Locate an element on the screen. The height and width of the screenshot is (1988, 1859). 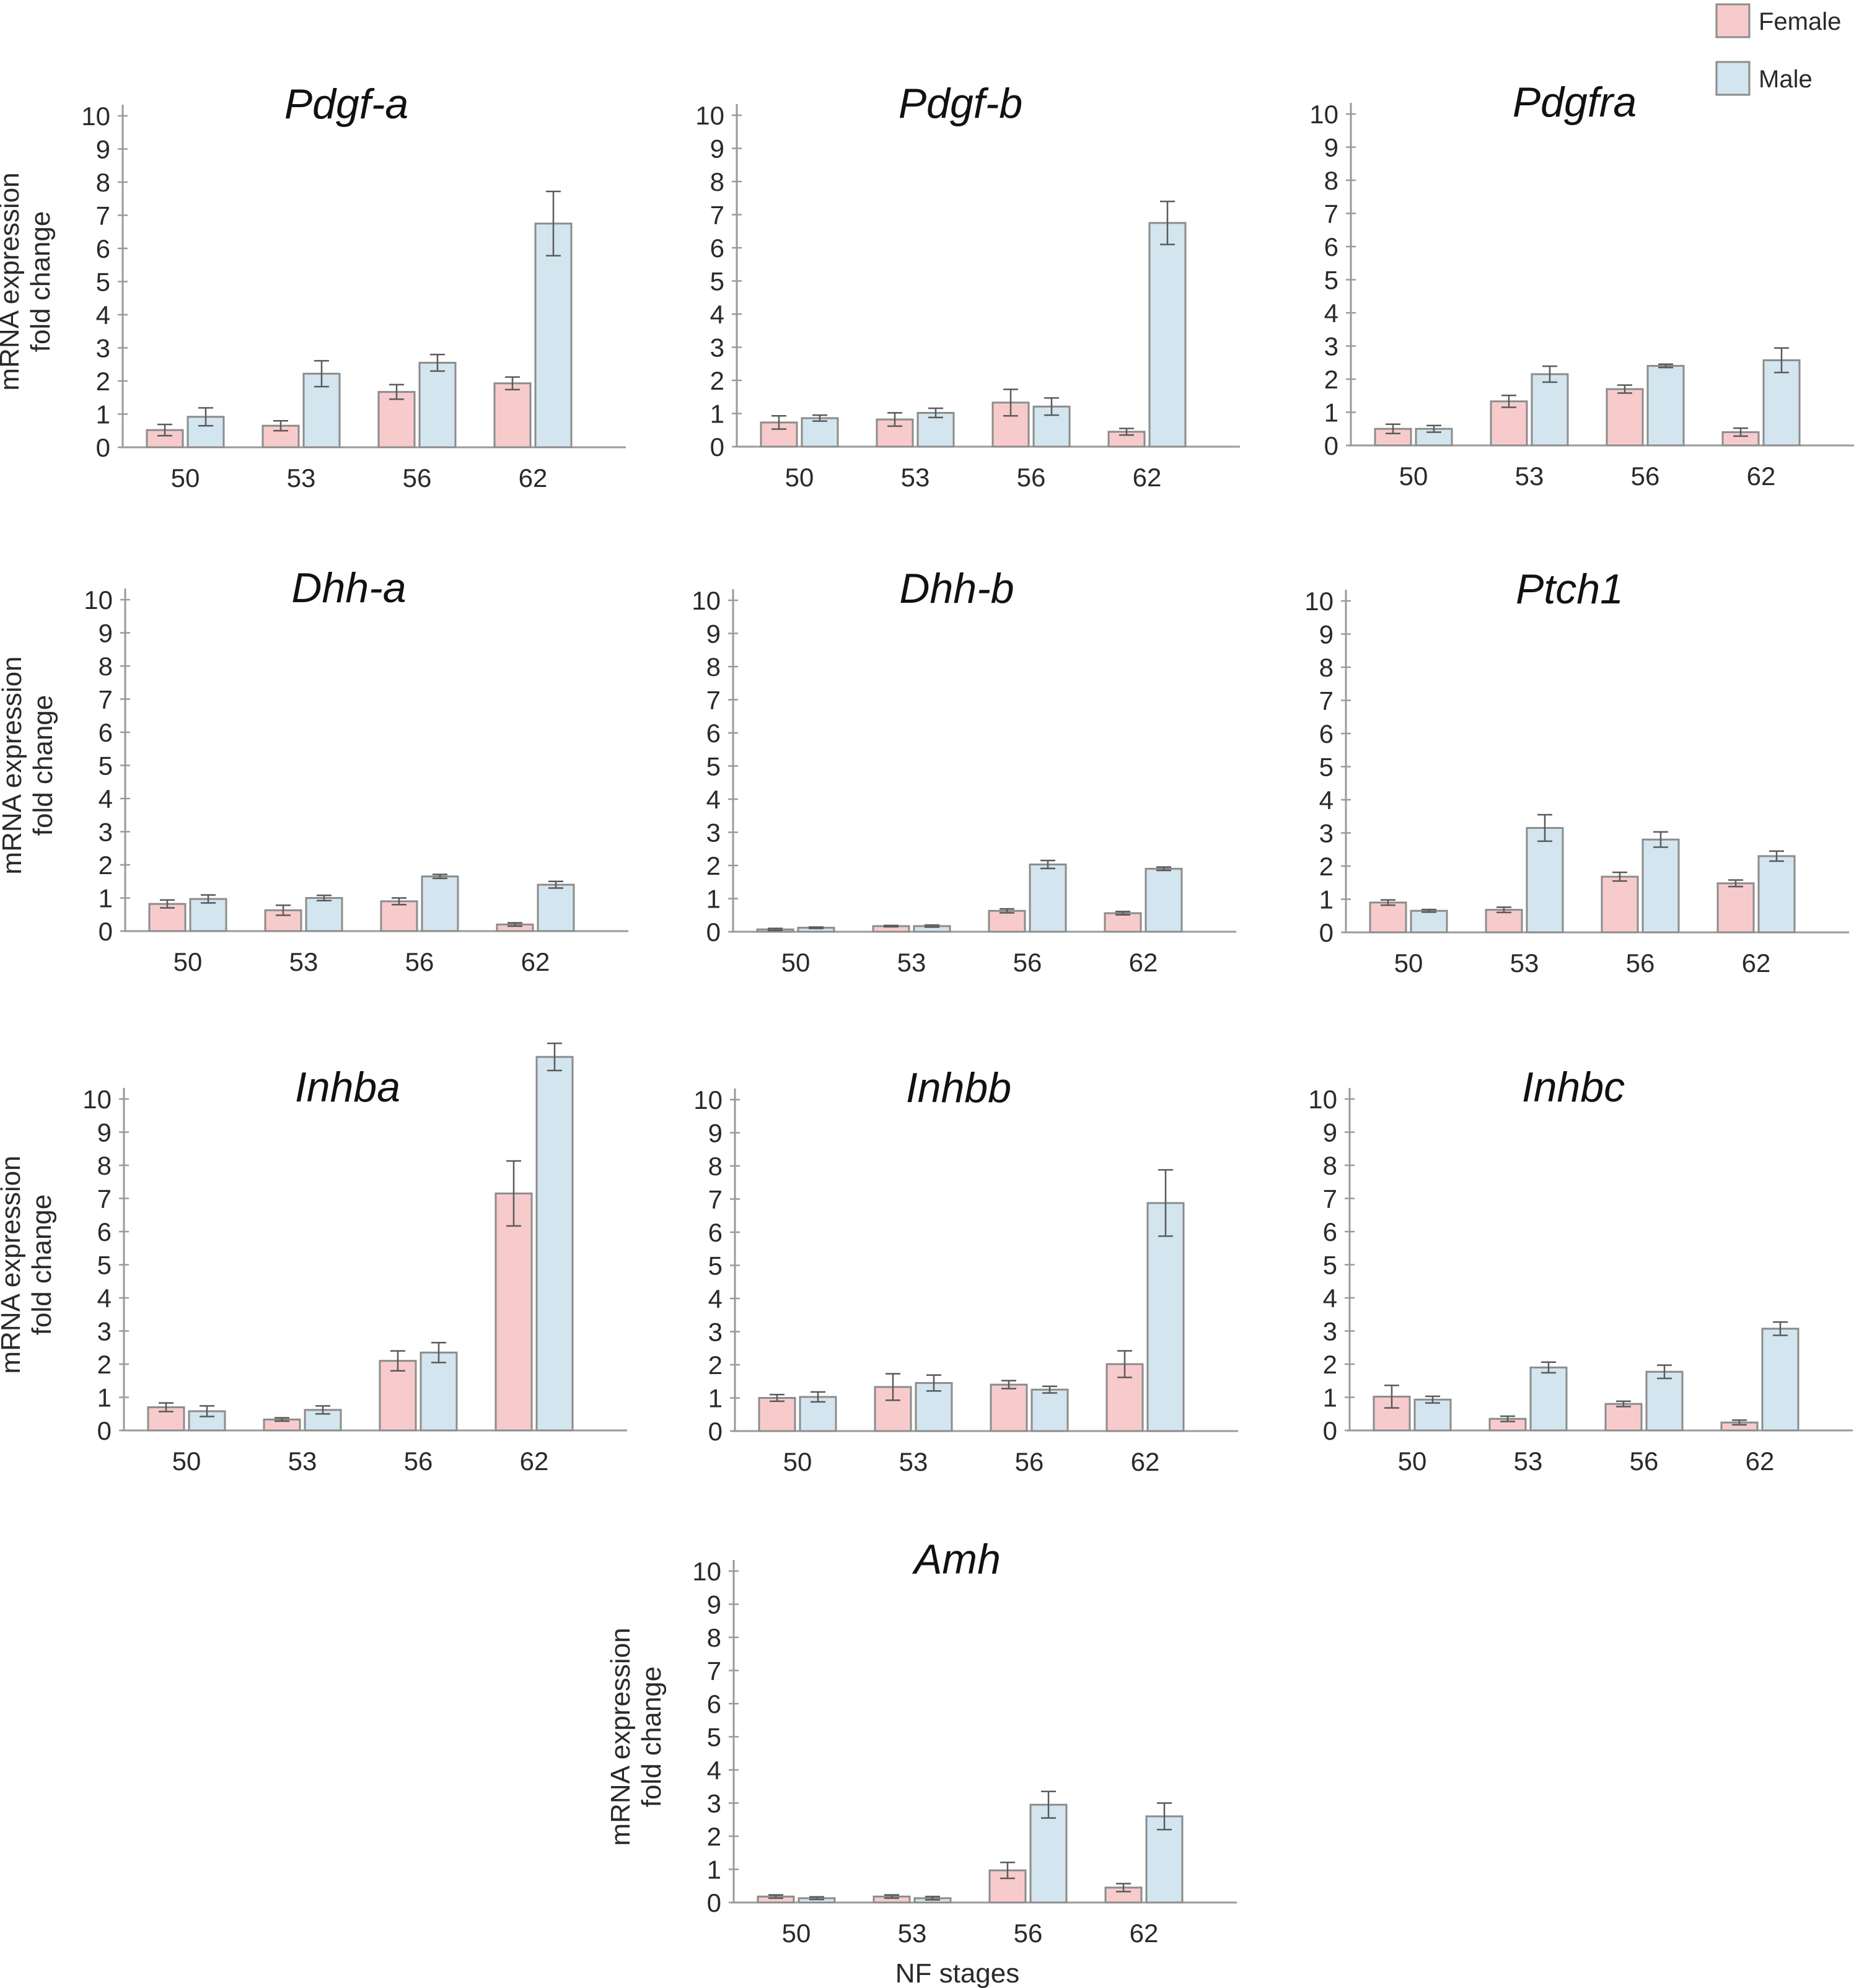
legend-swatch-male is located at coordinates (1733, 78).